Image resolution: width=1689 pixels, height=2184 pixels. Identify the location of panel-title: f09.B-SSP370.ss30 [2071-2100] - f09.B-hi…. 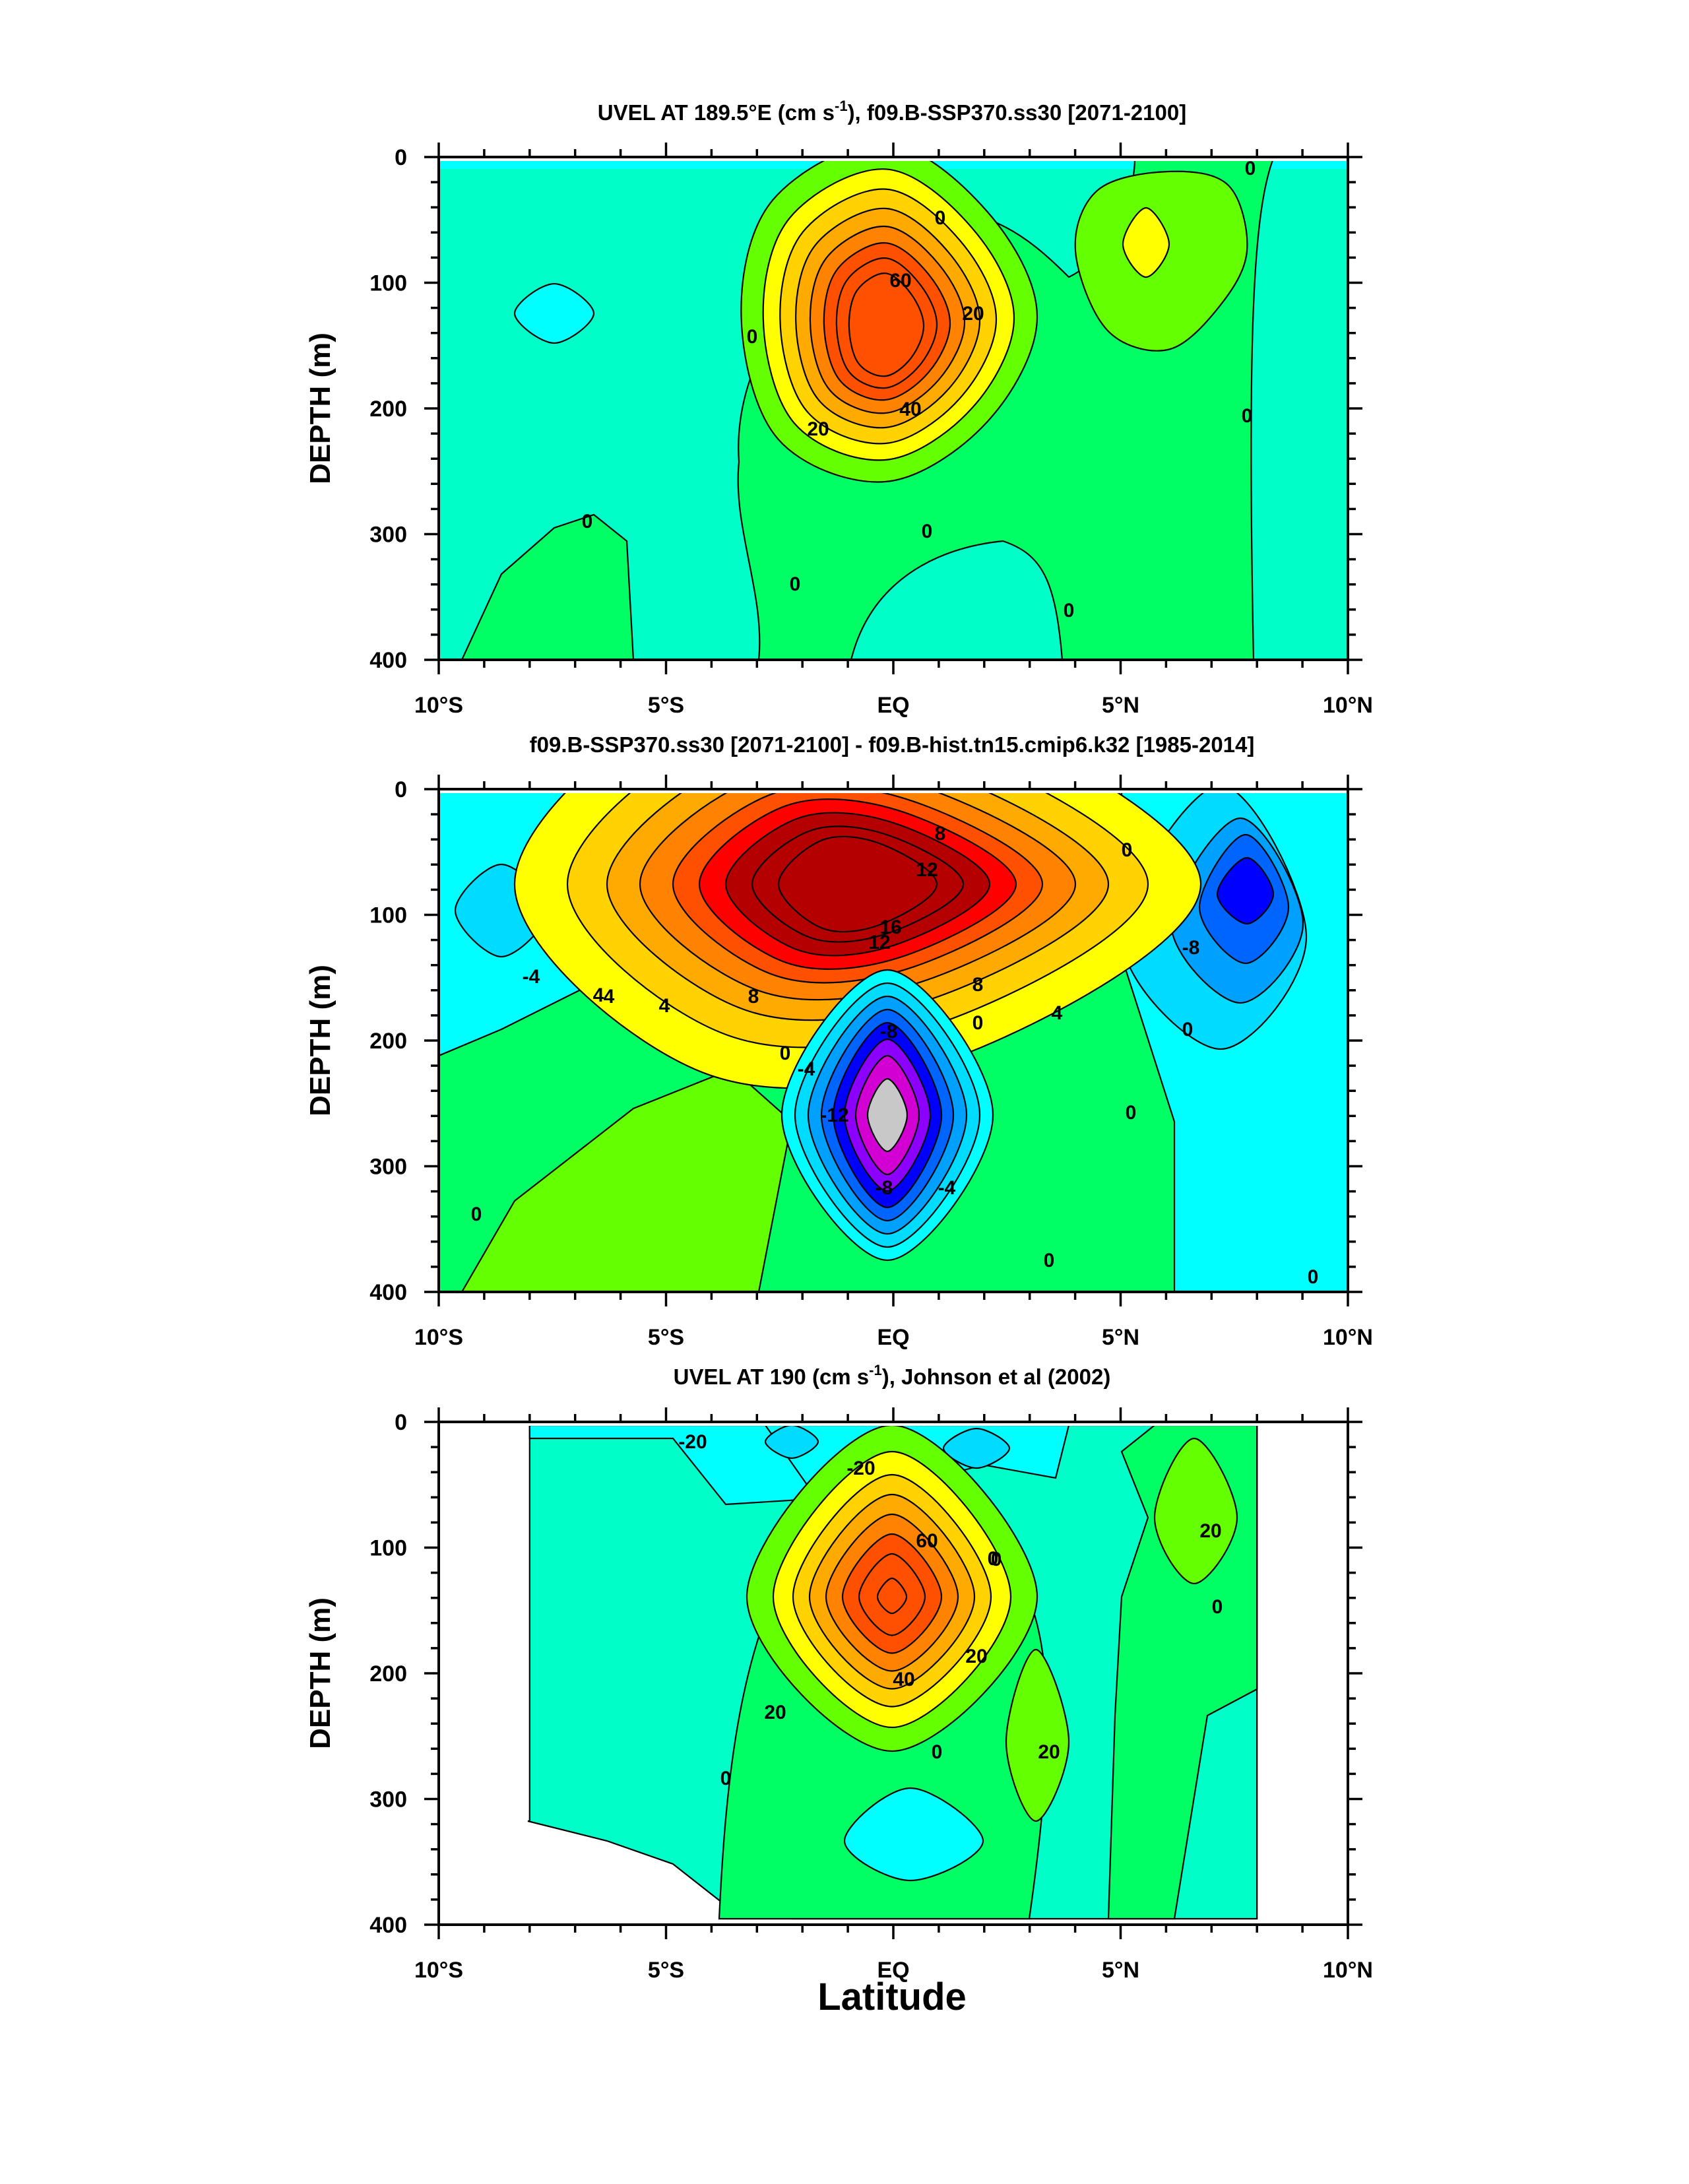
(892, 744).